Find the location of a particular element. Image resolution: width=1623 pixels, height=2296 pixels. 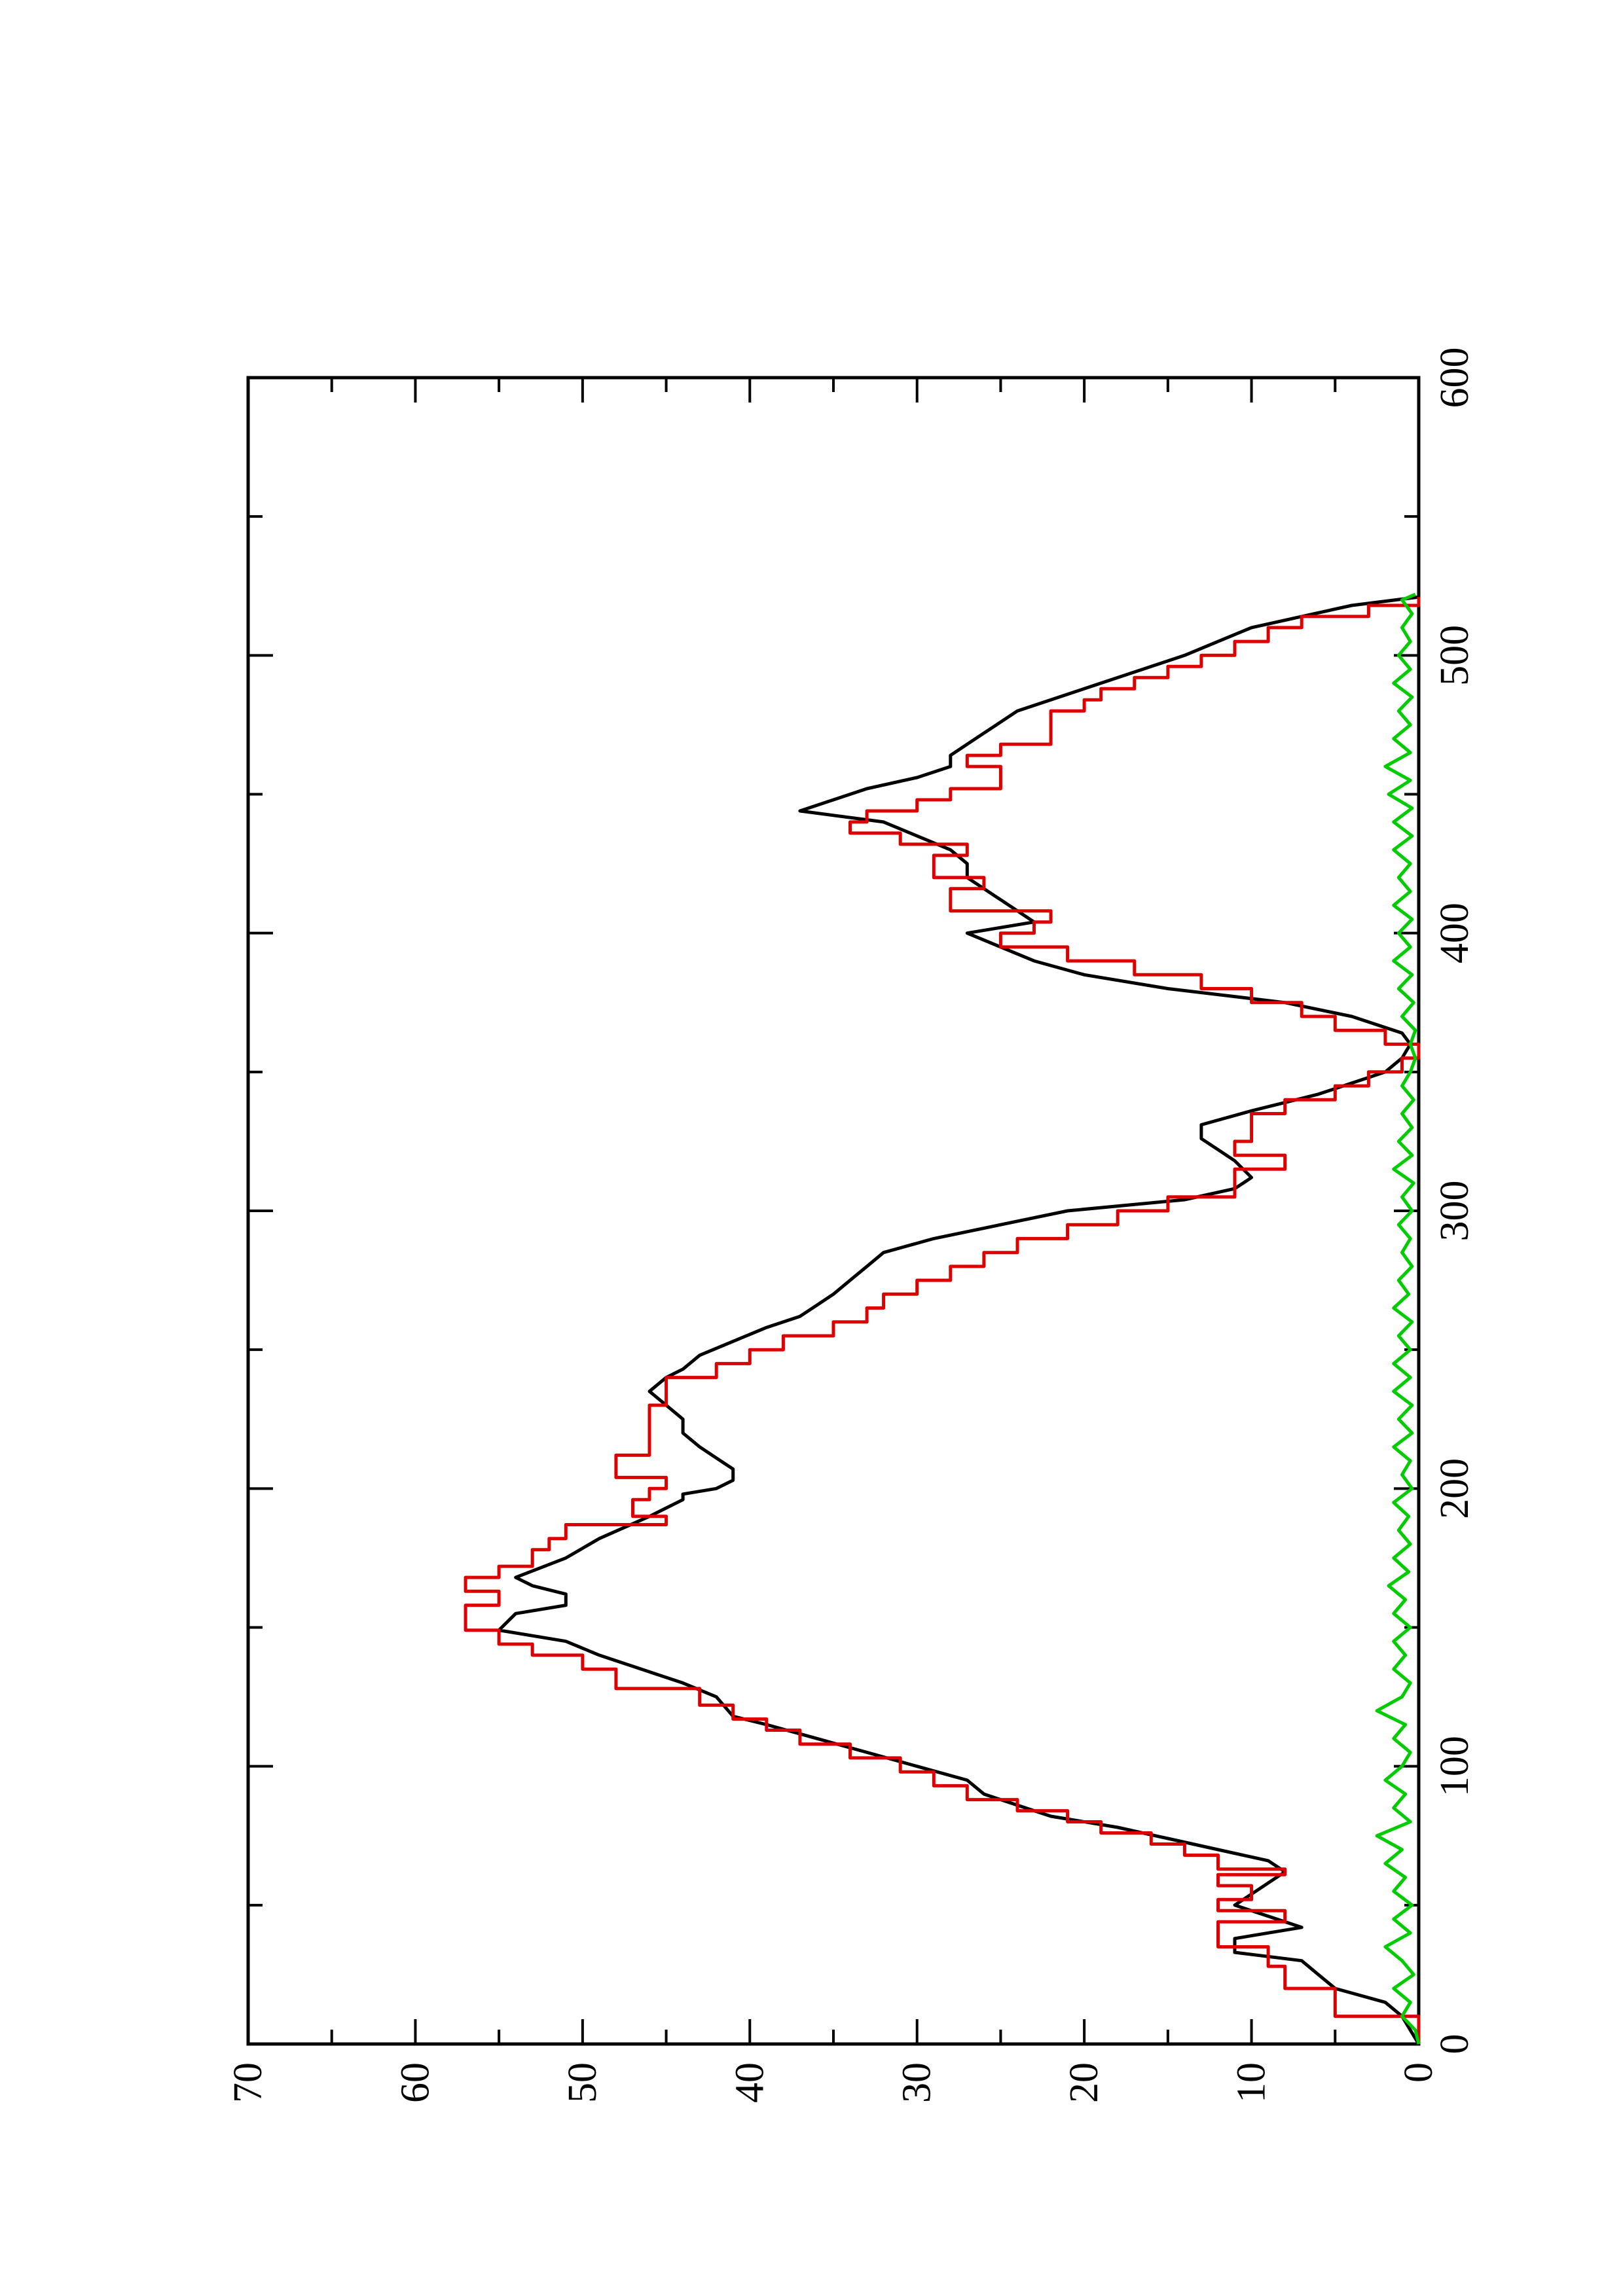

y-tick-label: 20 is located at coordinates (1084, 2082).